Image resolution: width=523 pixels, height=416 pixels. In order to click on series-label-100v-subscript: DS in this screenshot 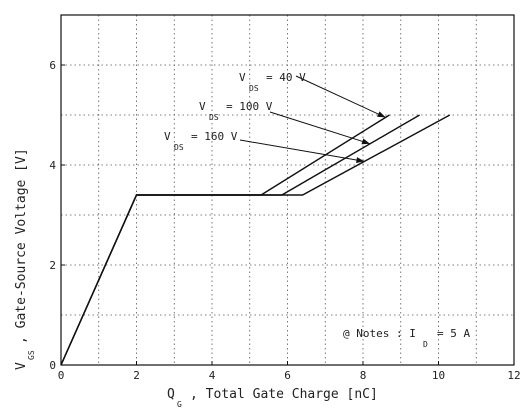, I will do `click(214, 117)`.